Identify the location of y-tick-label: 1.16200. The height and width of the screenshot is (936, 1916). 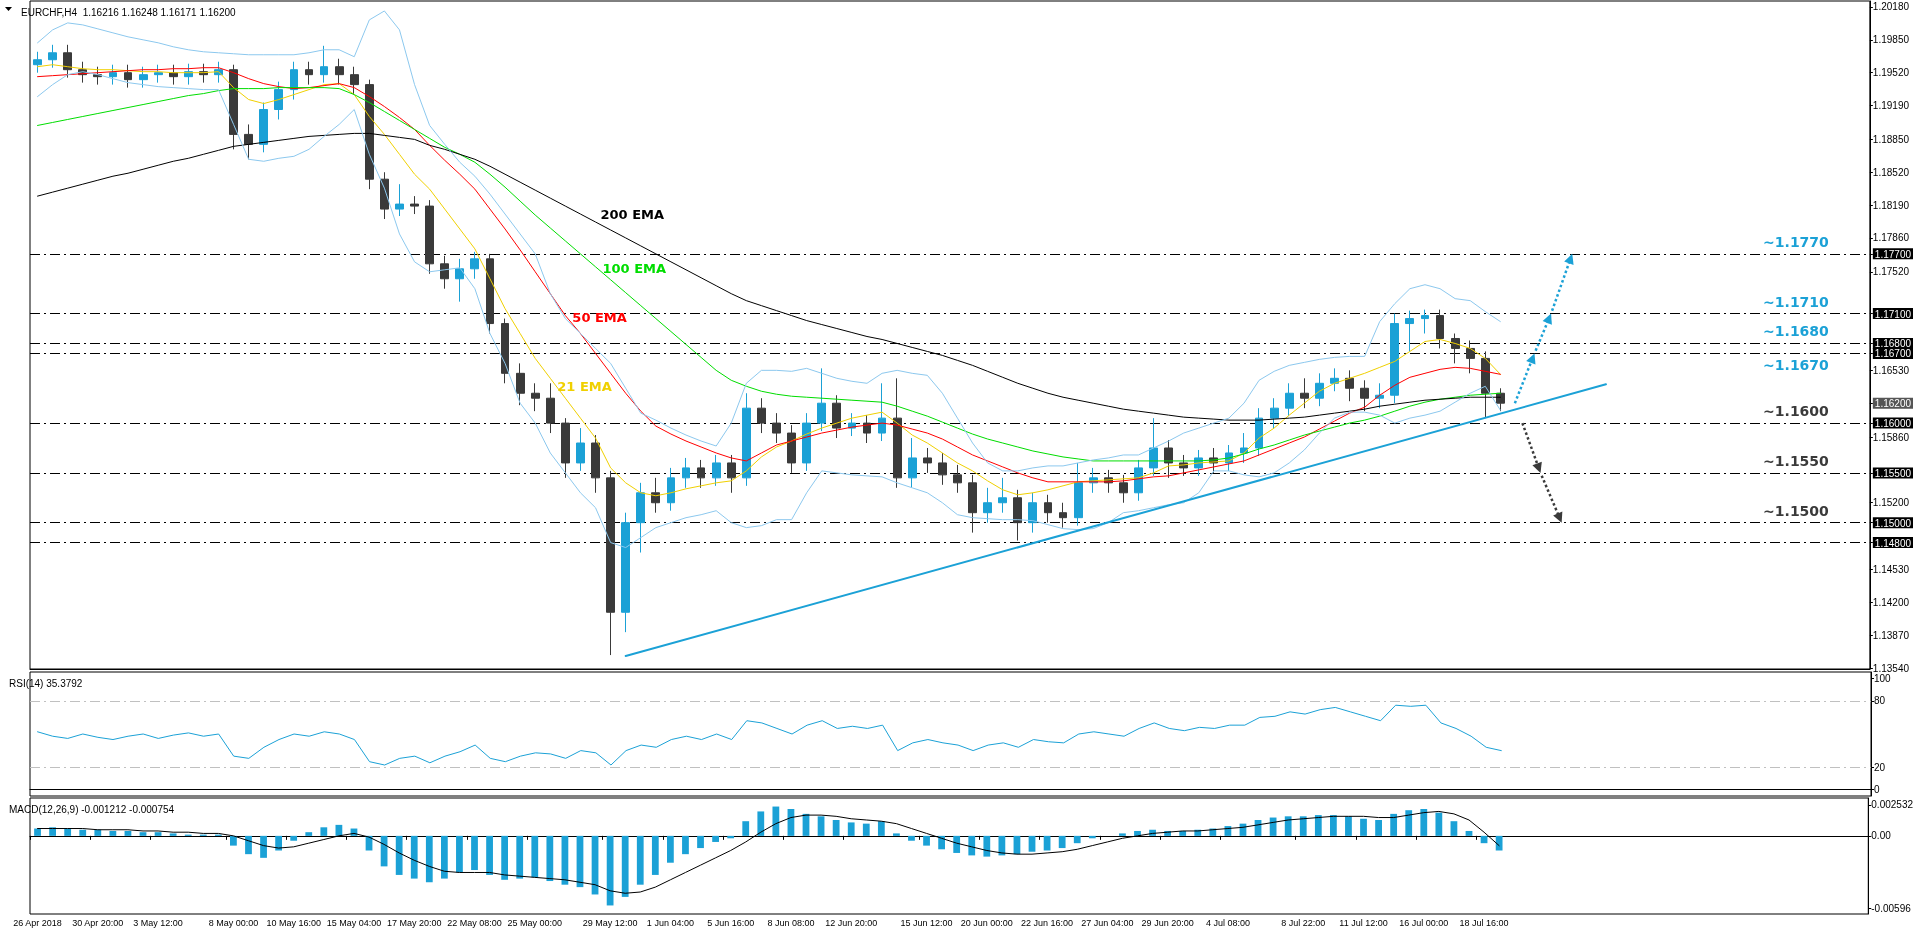
(1893, 404).